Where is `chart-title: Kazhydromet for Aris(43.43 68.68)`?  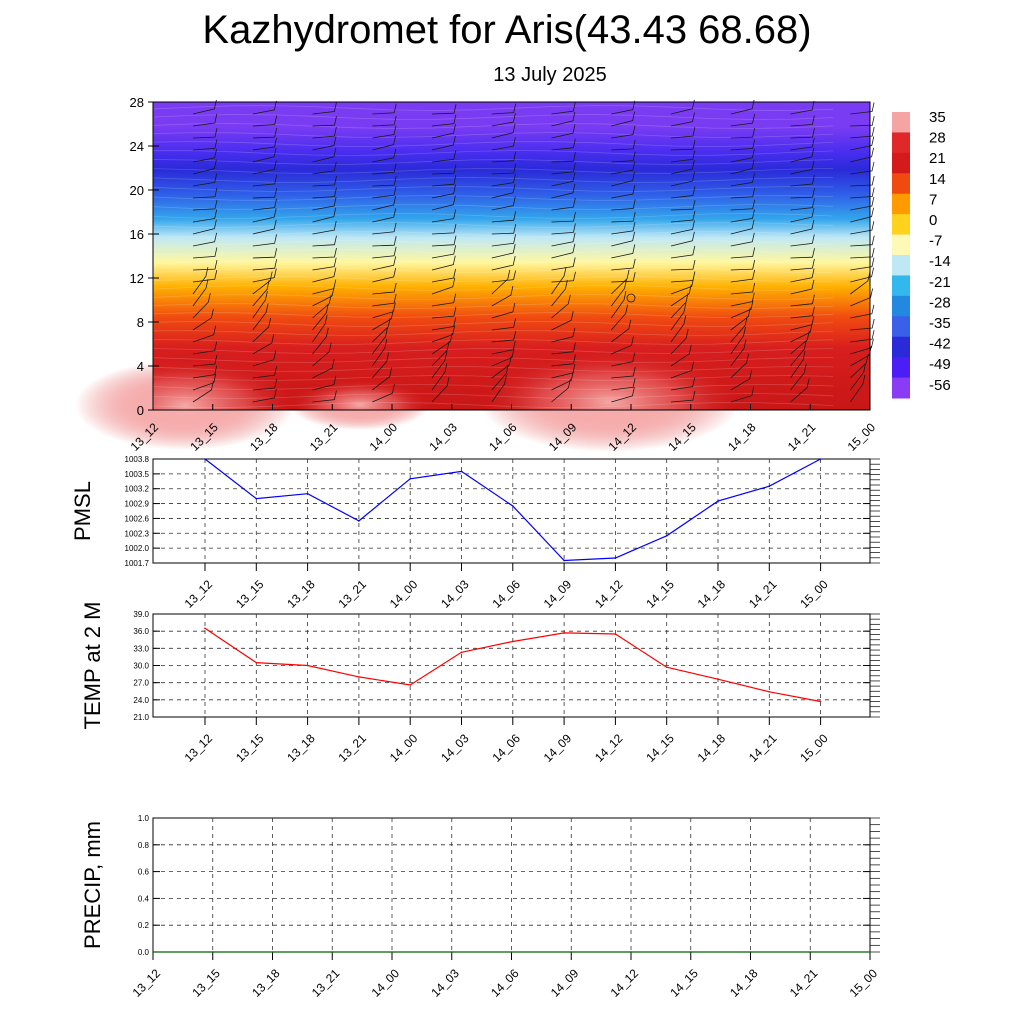
chart-title: Kazhydromet for Aris(43.43 68.68) is located at coordinates (507, 30).